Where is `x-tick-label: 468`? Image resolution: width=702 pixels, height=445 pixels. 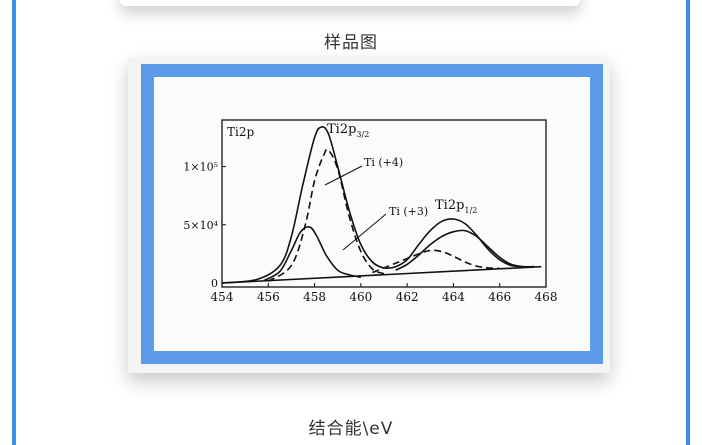 x-tick-label: 468 is located at coordinates (546, 297).